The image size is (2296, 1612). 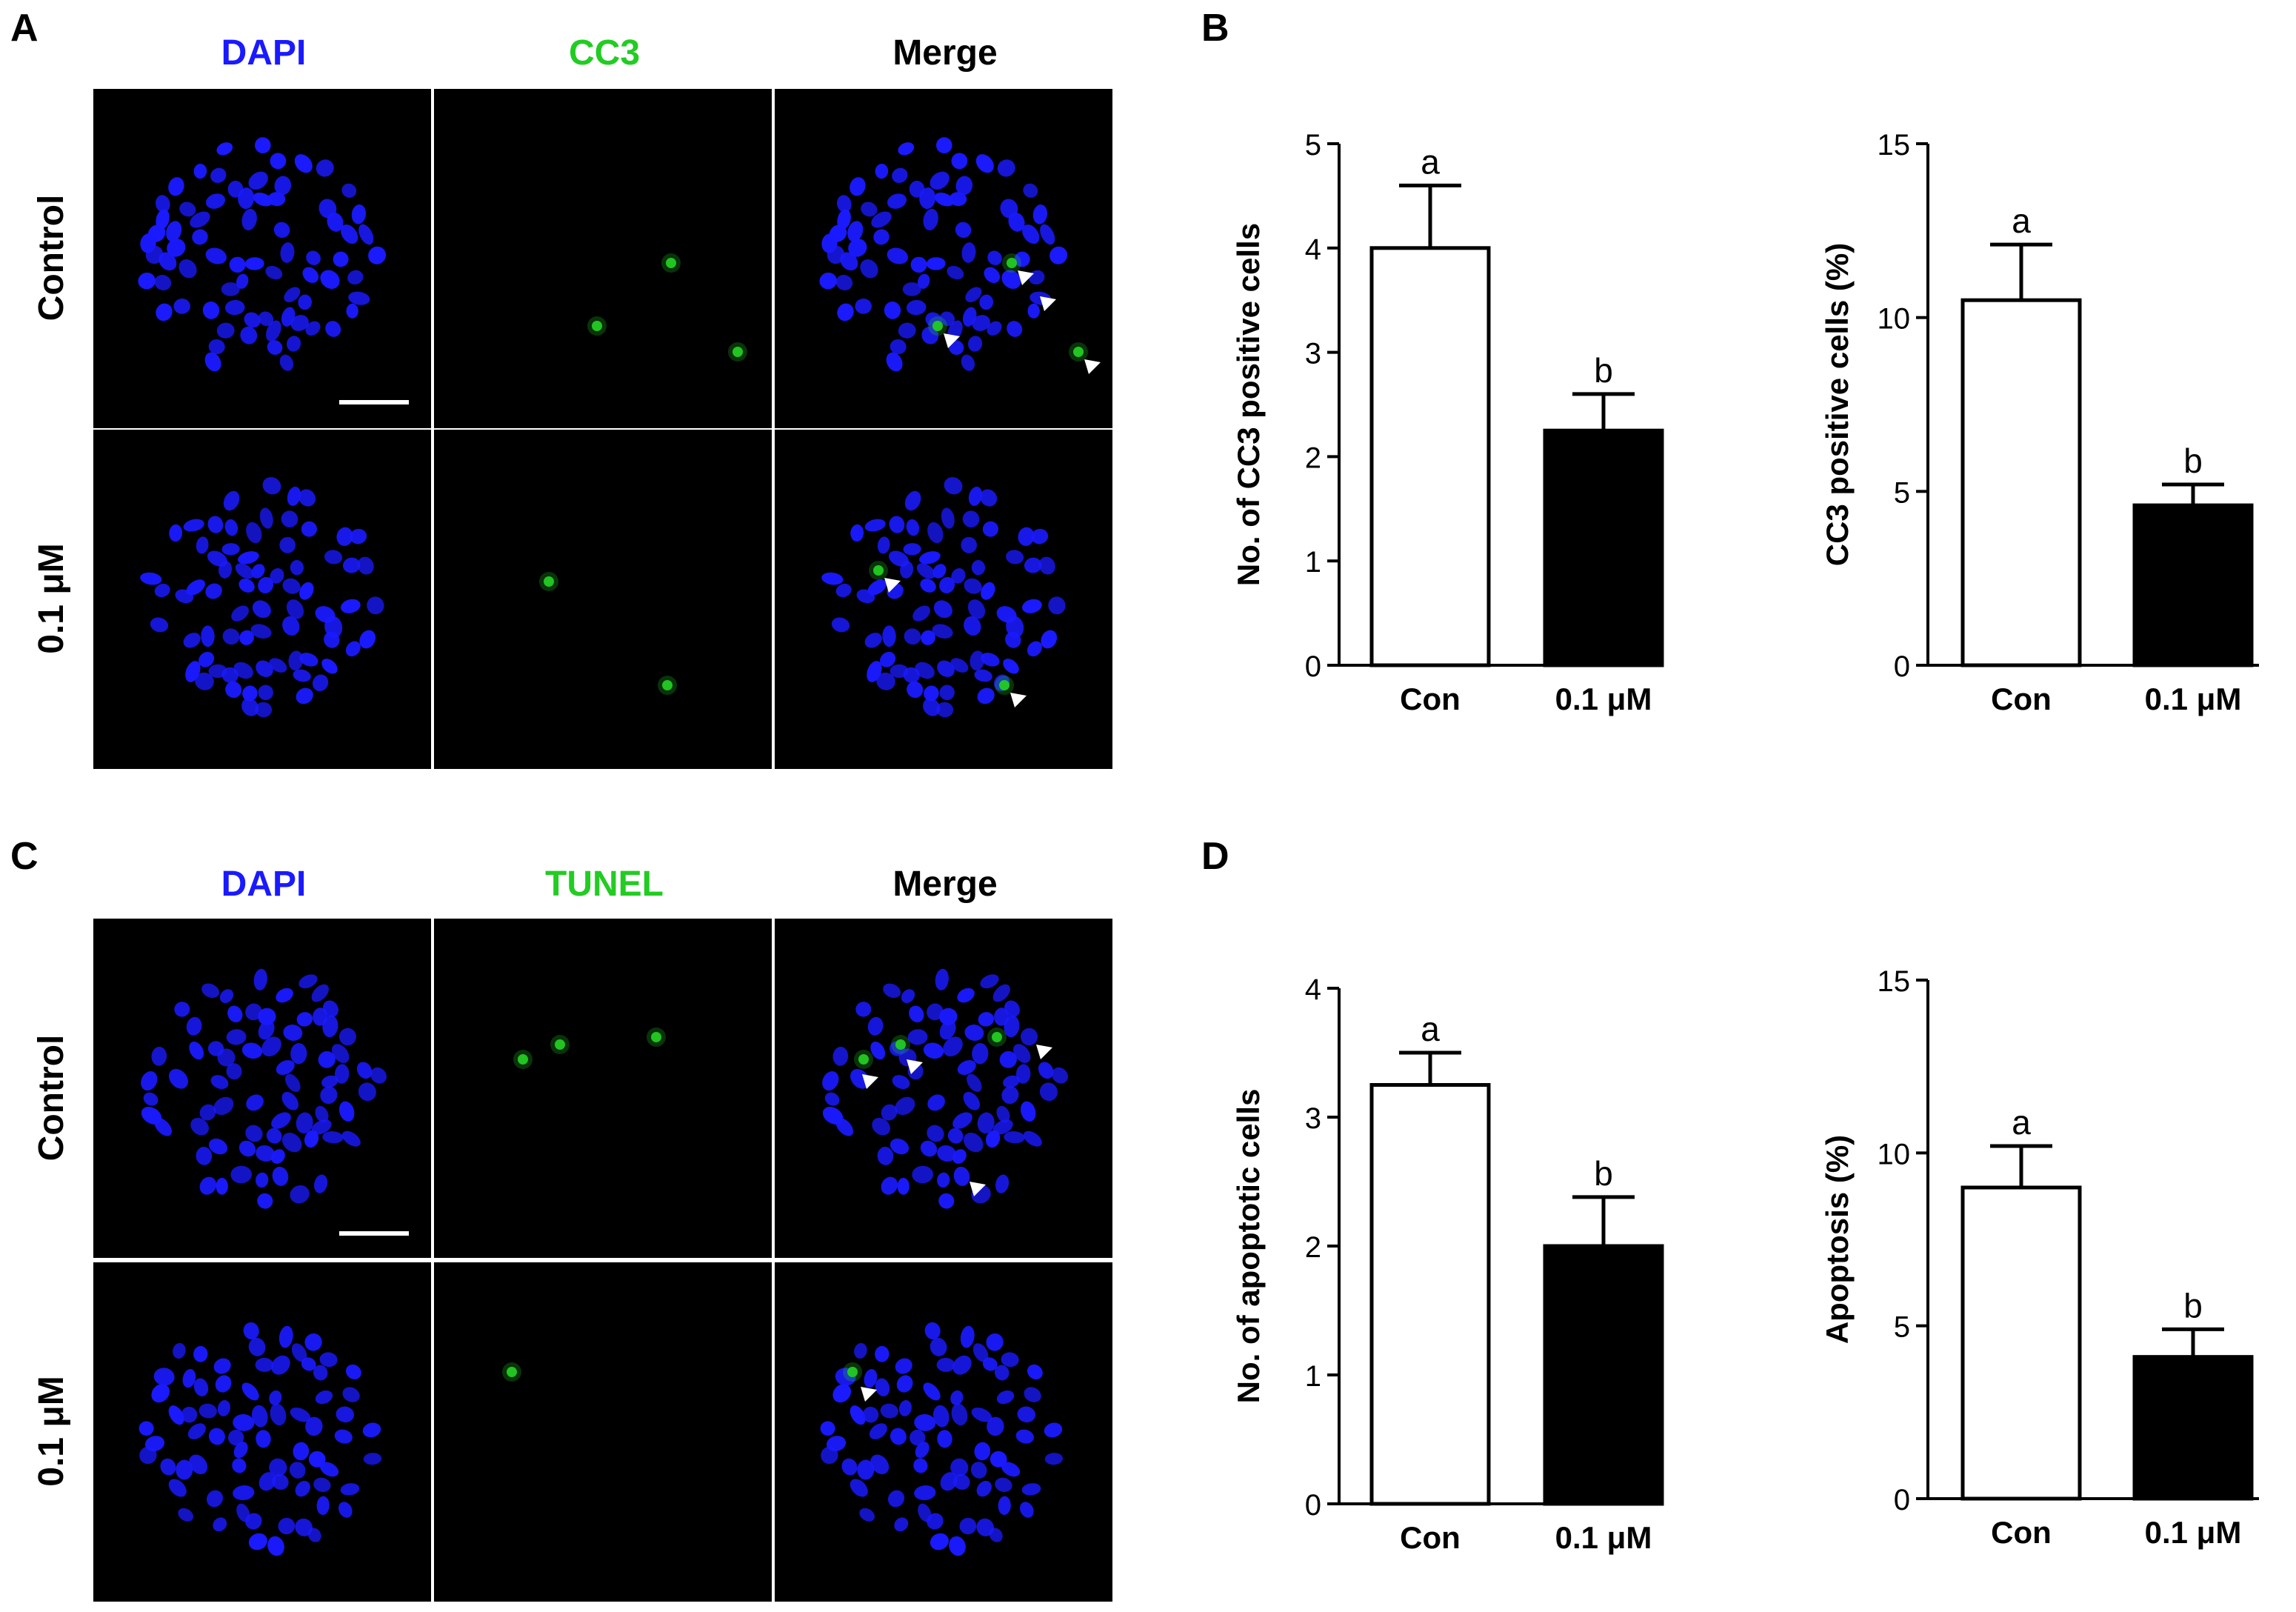 What do you see at coordinates (603, 259) in the screenshot?
I see `micrograph-a-control-cc3` at bounding box center [603, 259].